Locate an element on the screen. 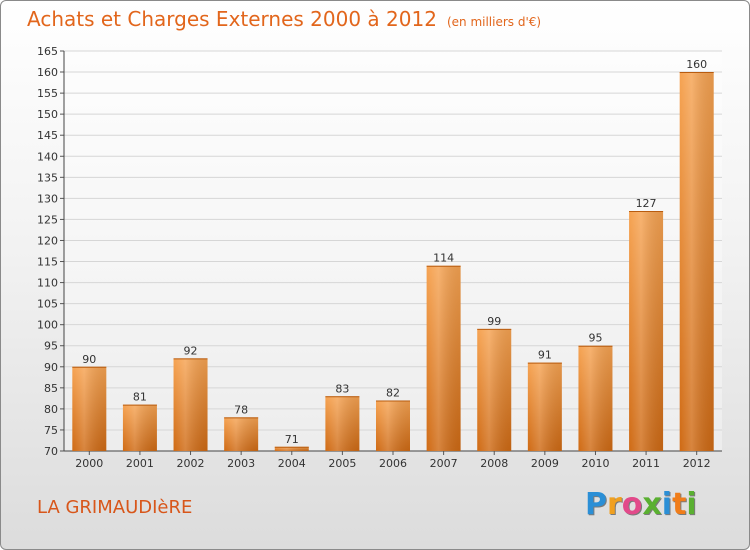 The width and height of the screenshot is (750, 550). x-tick-label: 2008 is located at coordinates (494, 463).